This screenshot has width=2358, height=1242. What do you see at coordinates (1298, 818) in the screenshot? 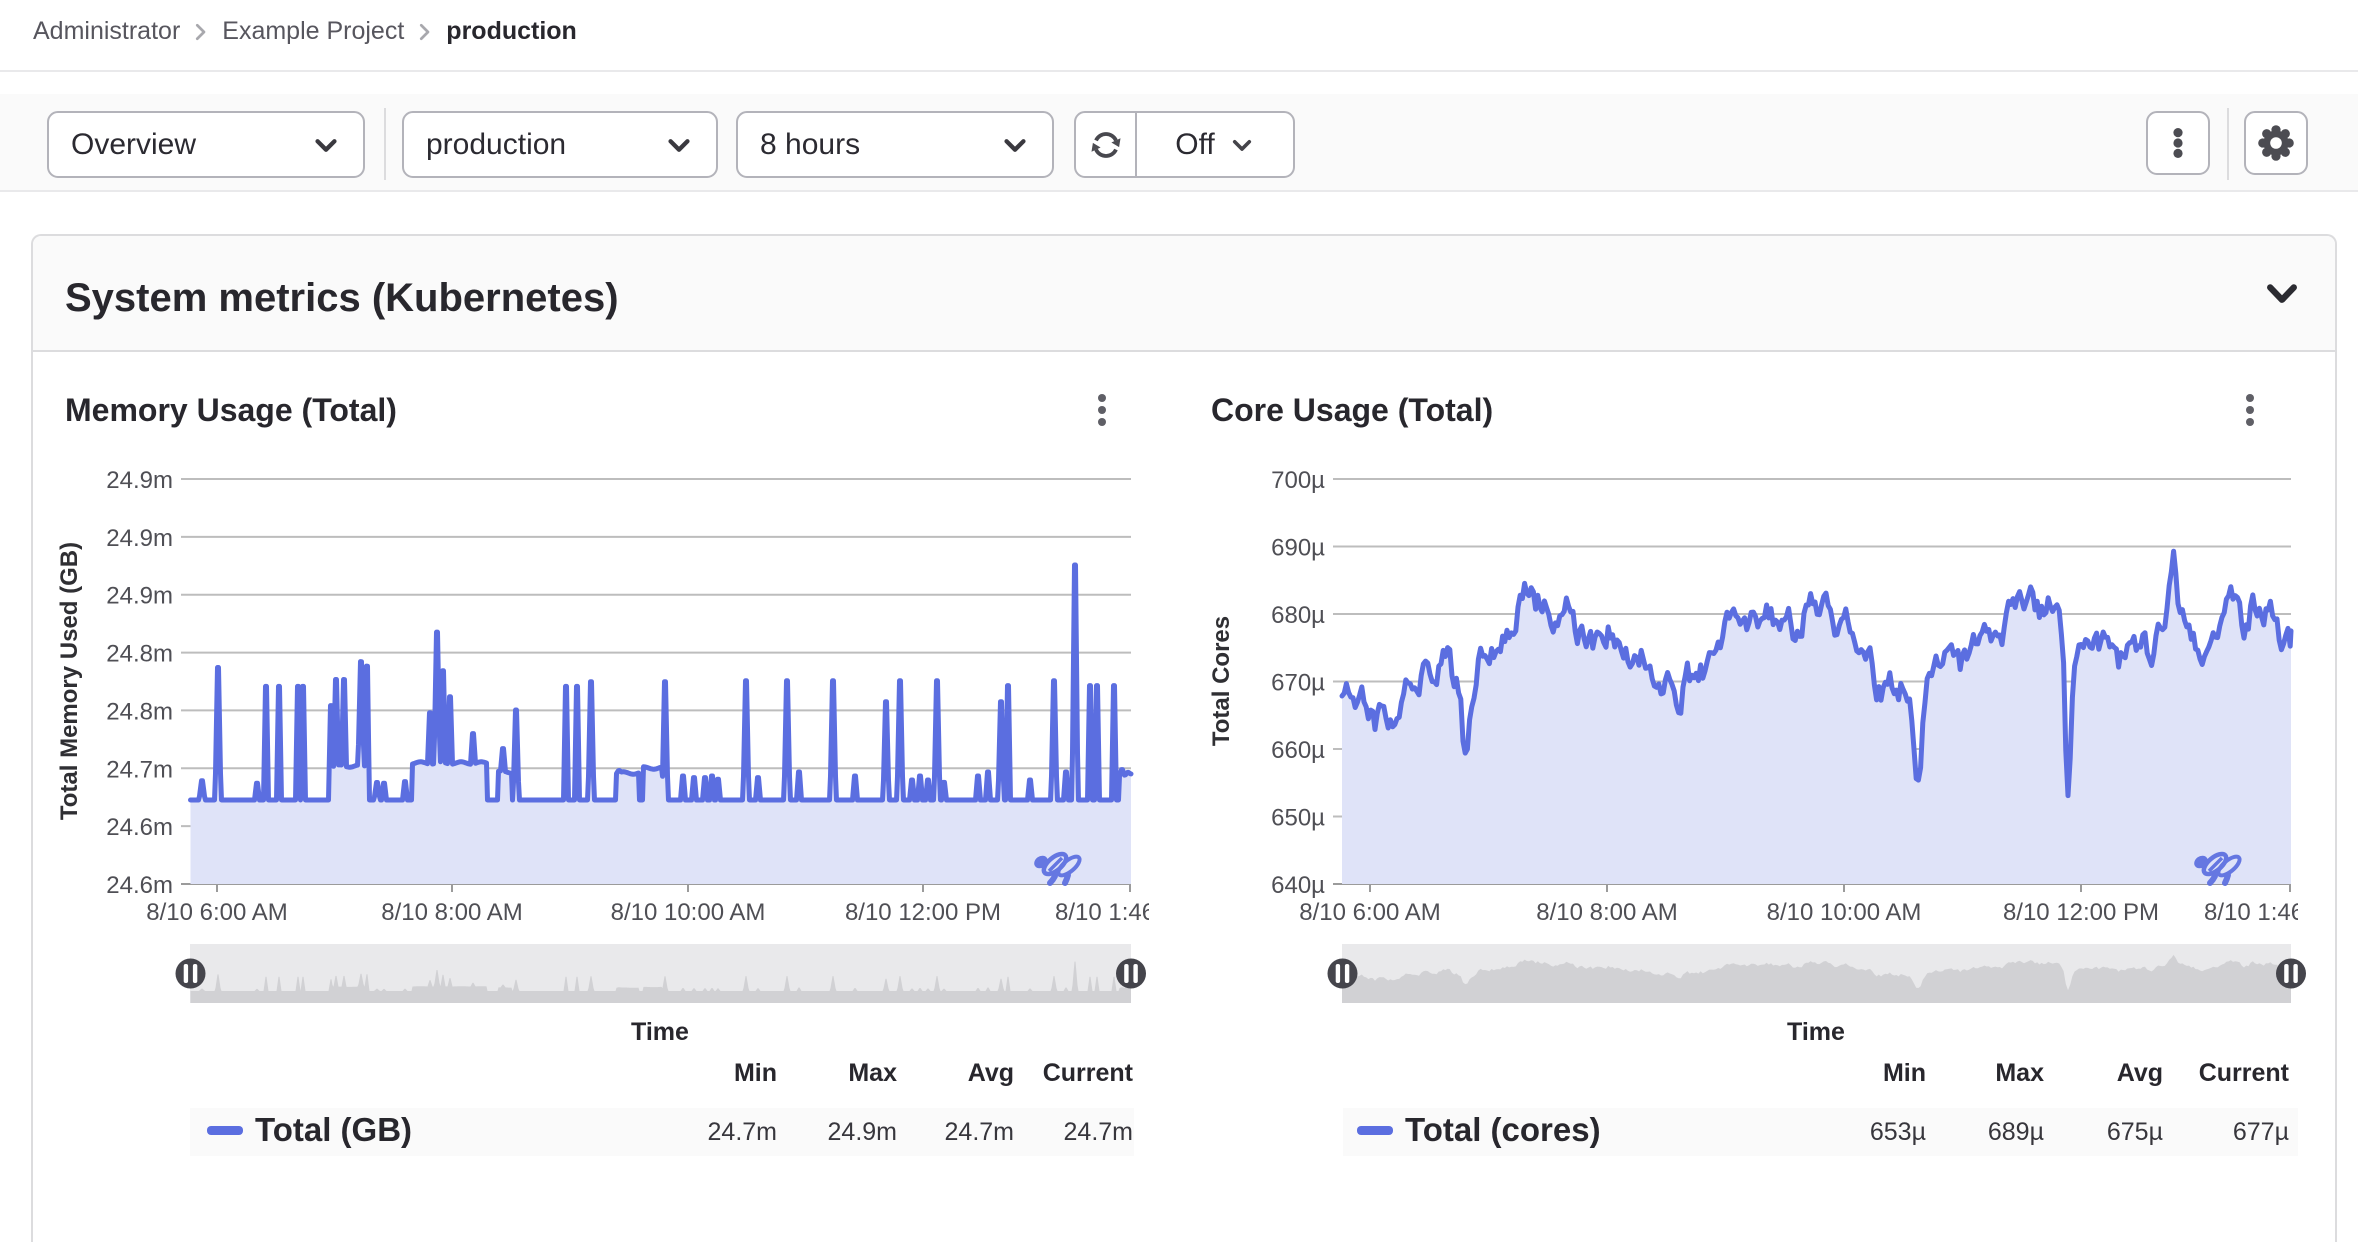
I see `svg-text: 650µ` at bounding box center [1298, 818].